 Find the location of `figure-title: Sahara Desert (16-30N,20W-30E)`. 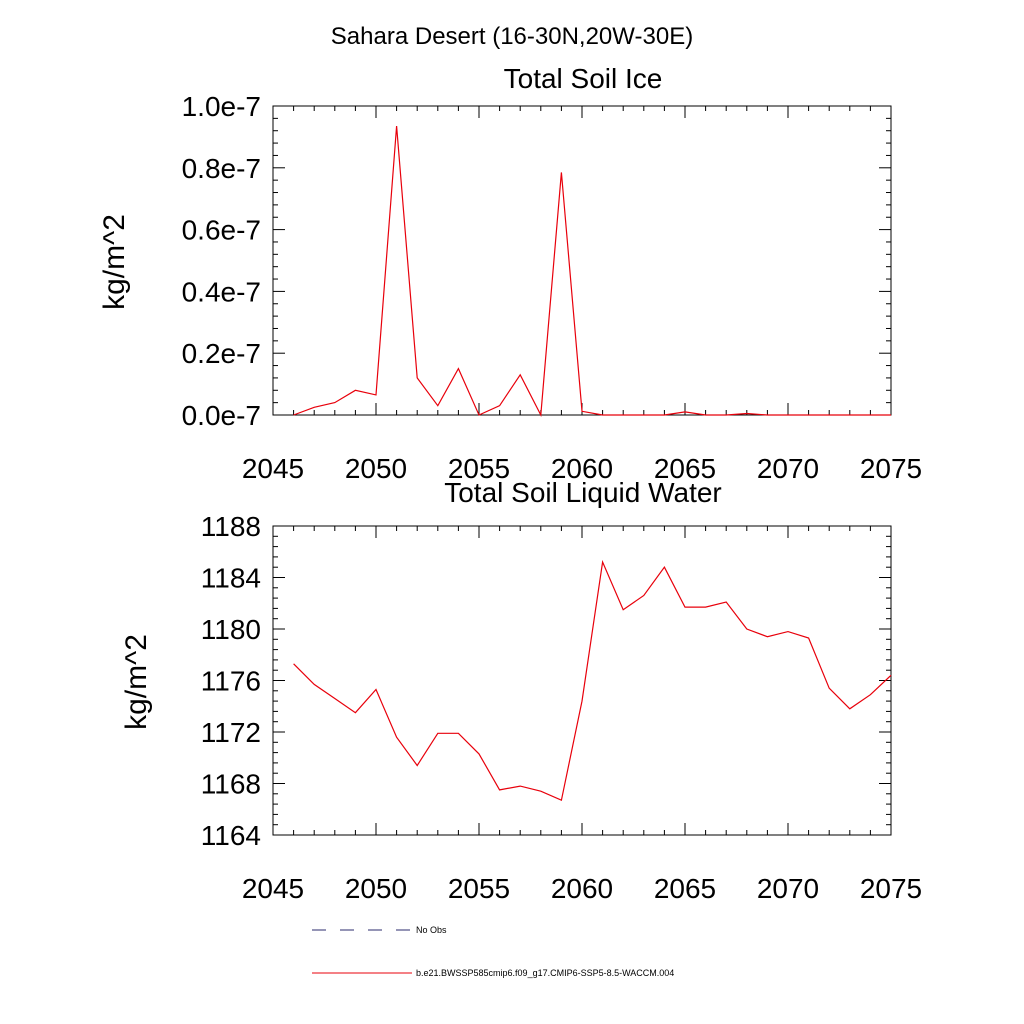

figure-title: Sahara Desert (16-30N,20W-30E) is located at coordinates (512, 36).